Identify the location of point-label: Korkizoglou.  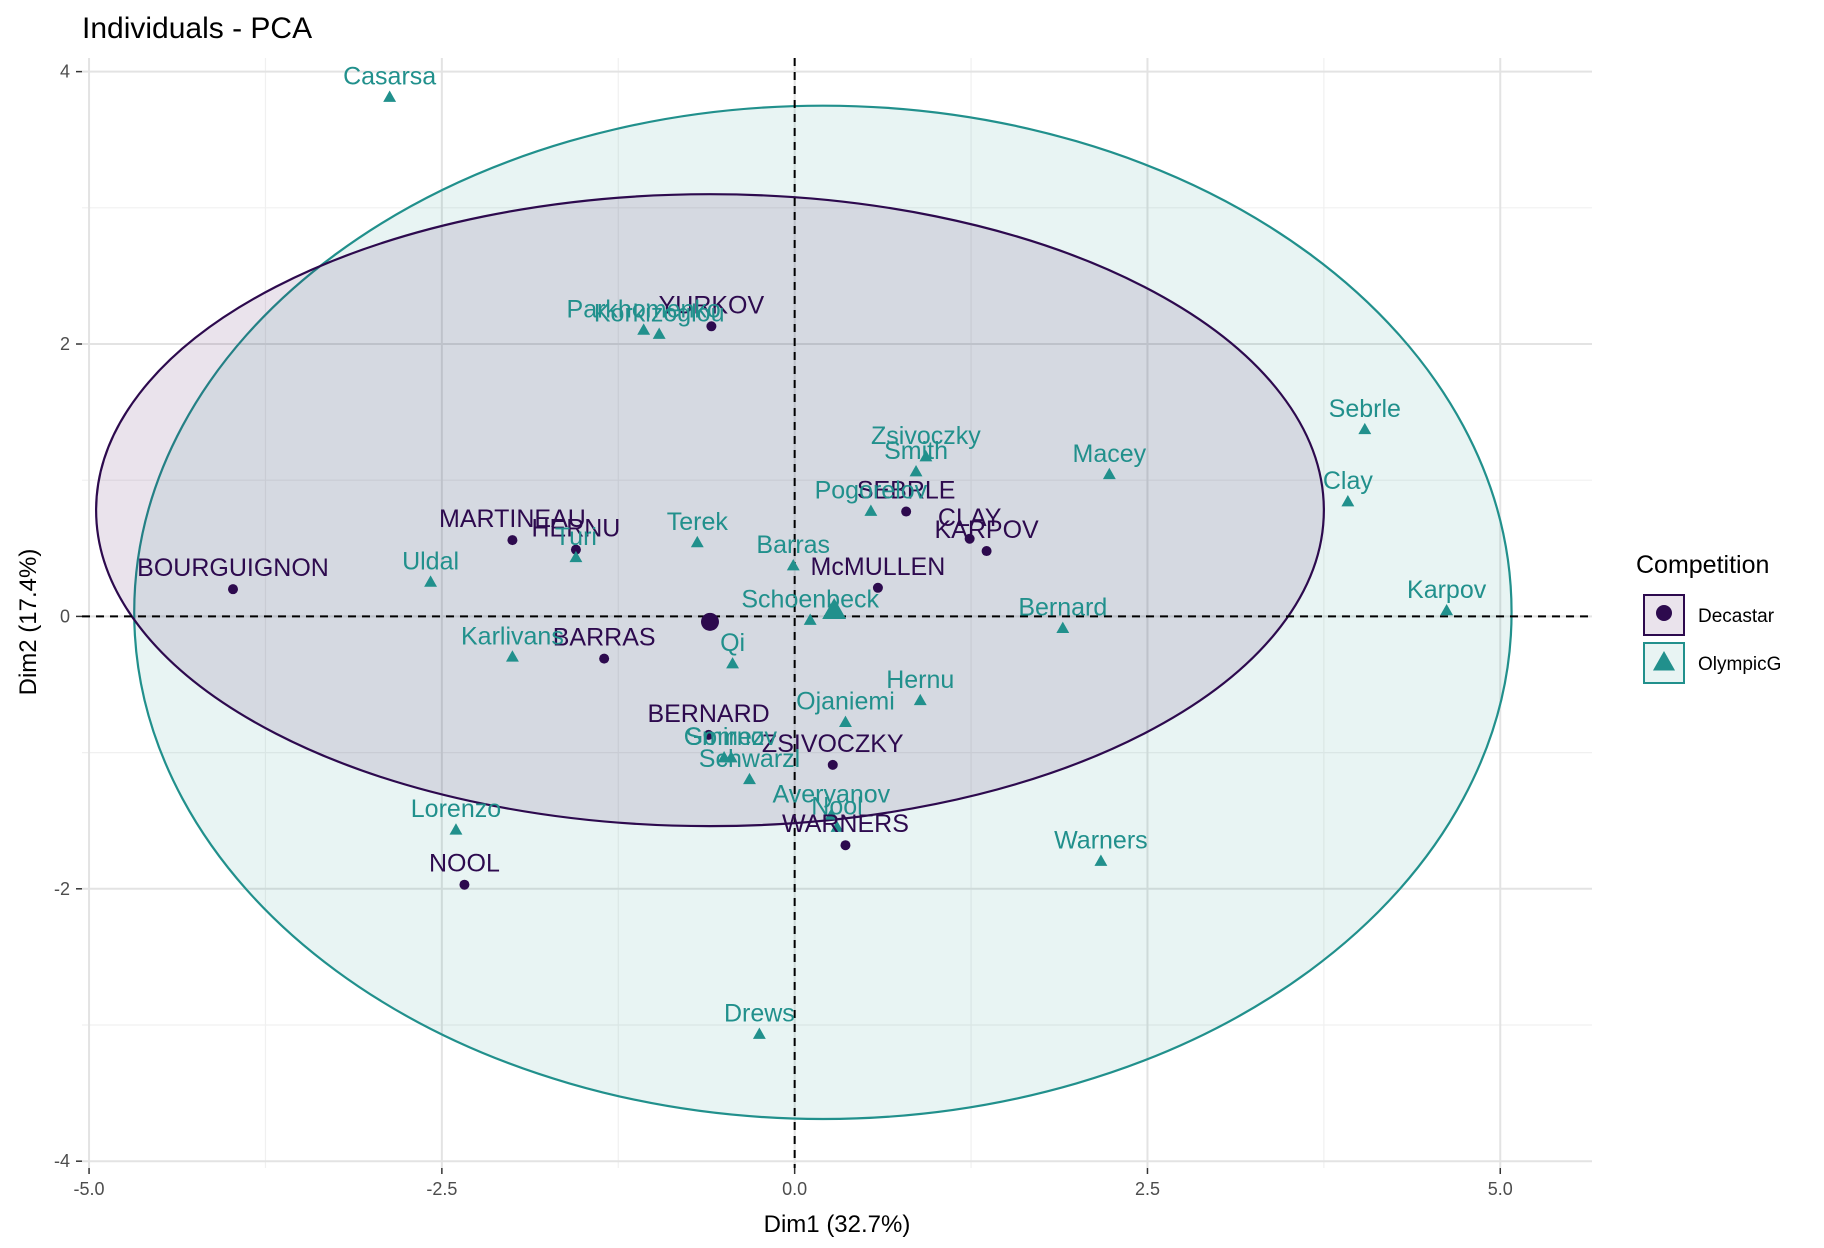
(659, 313).